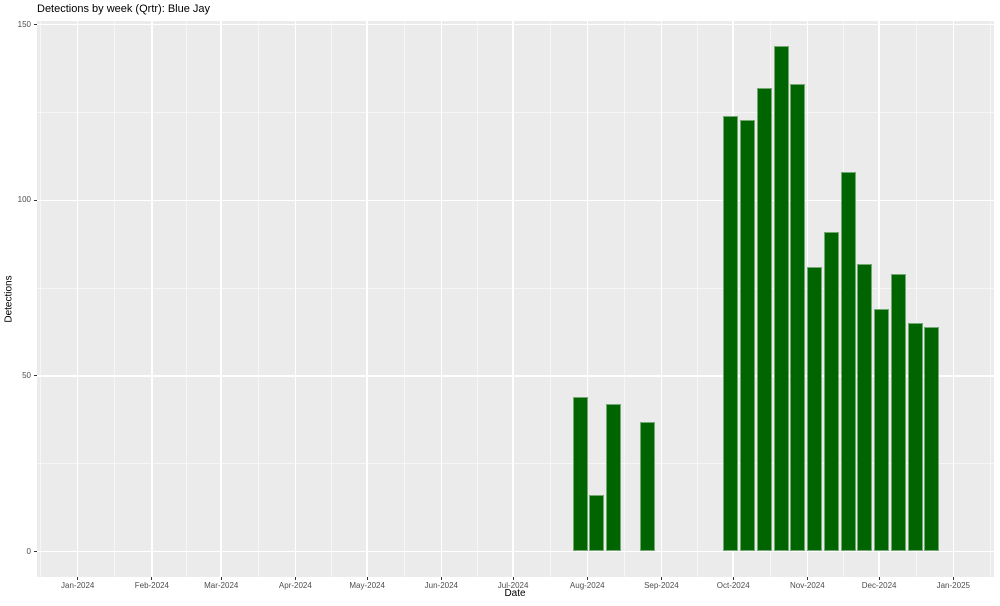  What do you see at coordinates (515, 593) in the screenshot?
I see `x-axis-title: Date` at bounding box center [515, 593].